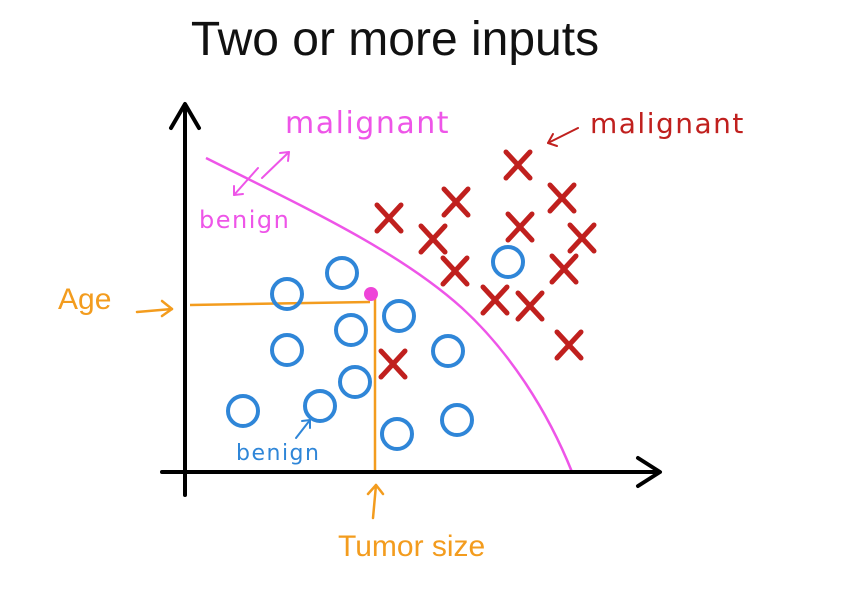  I want to click on query-point, so click(371, 294).